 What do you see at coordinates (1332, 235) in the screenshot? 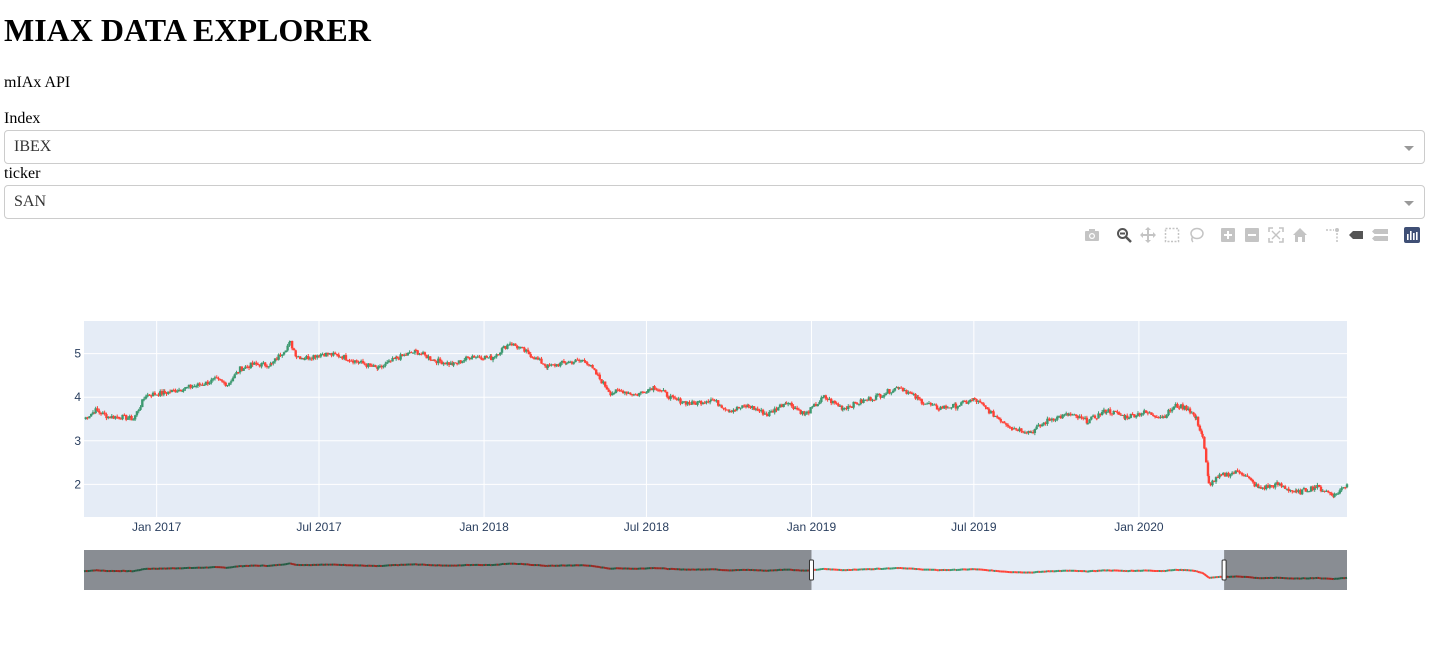
I see `spike-lines-icon` at bounding box center [1332, 235].